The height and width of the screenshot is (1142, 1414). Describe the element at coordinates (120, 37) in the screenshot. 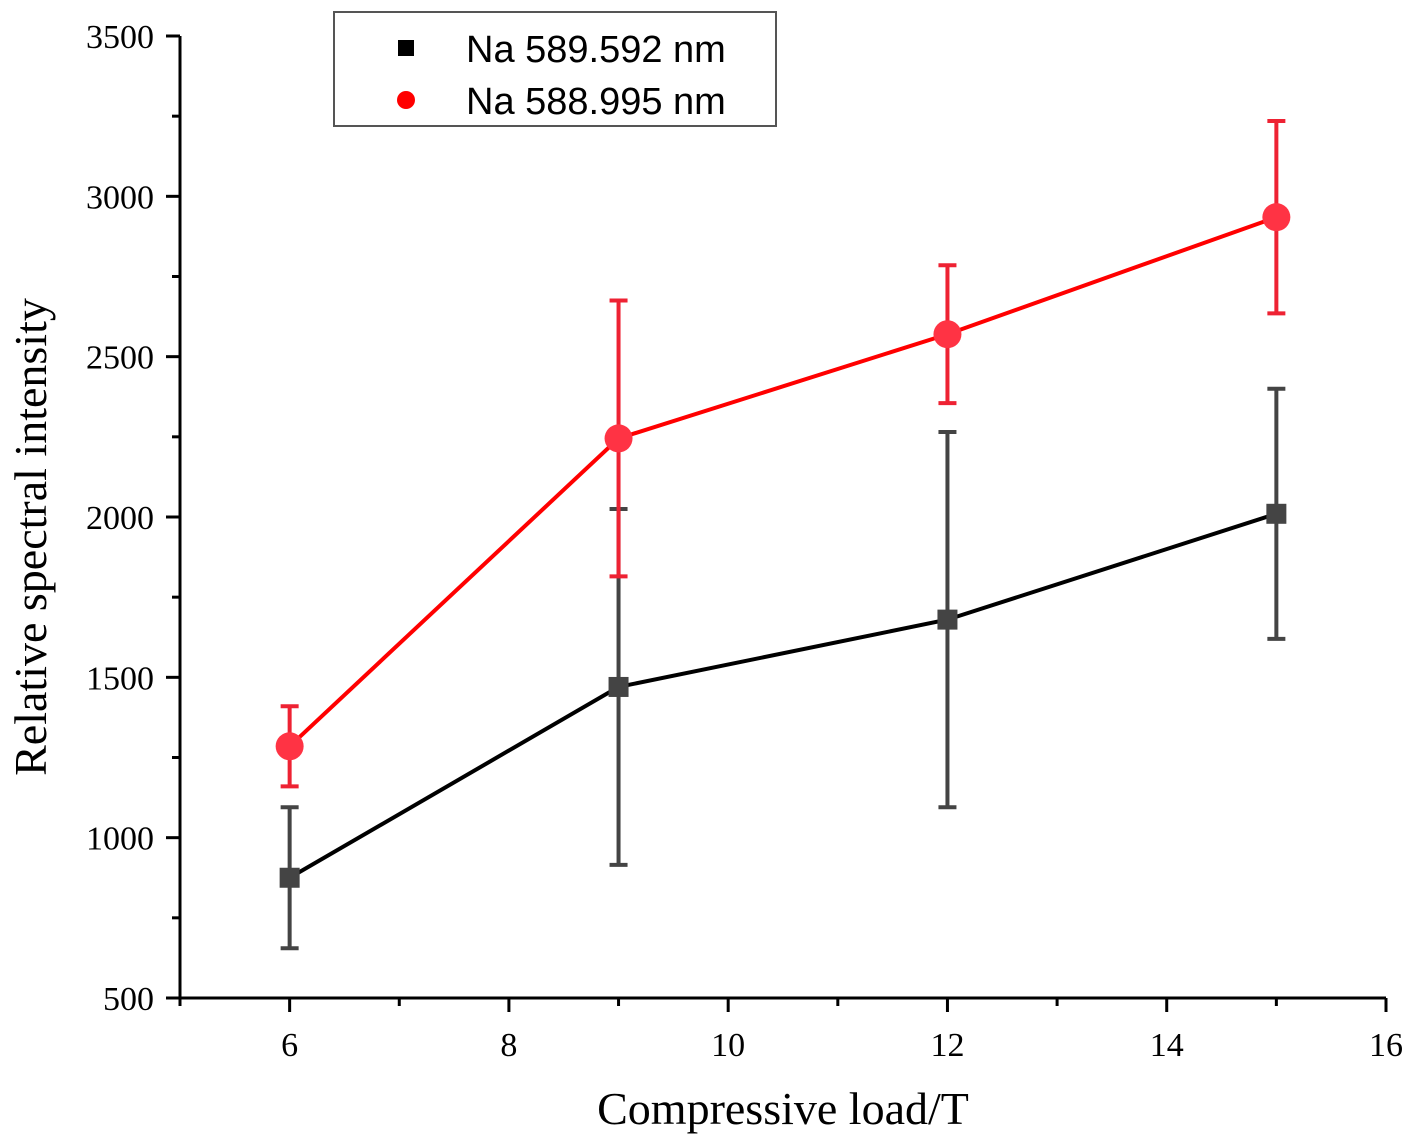

I see `y-tick-label: 3500` at that location.